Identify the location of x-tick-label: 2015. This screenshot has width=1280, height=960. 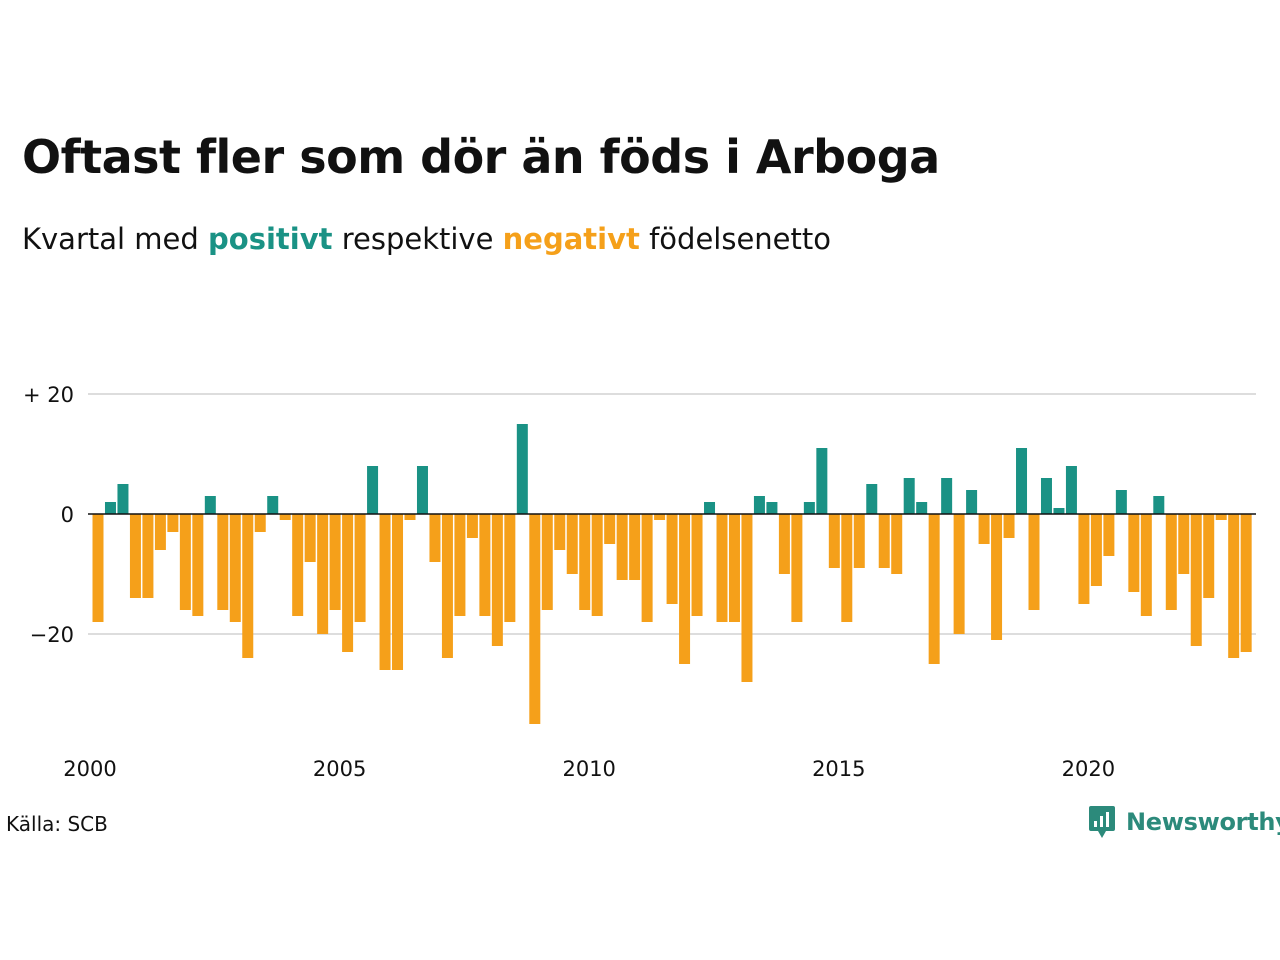
(838, 769).